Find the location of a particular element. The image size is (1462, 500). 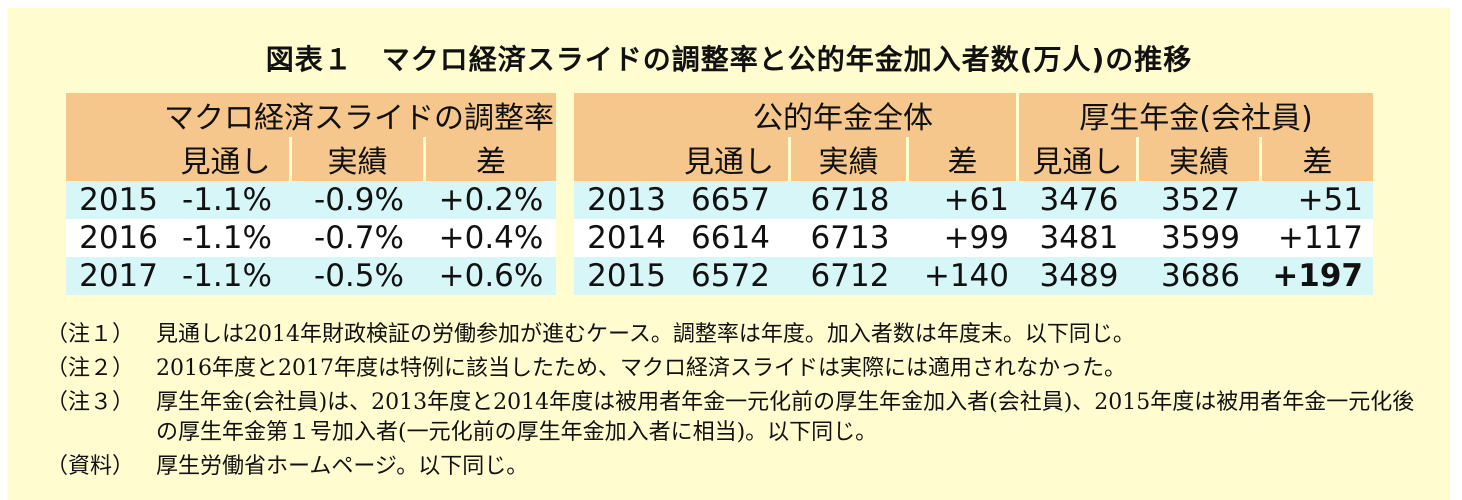

value-cell: -0.5% is located at coordinates (359, 276).